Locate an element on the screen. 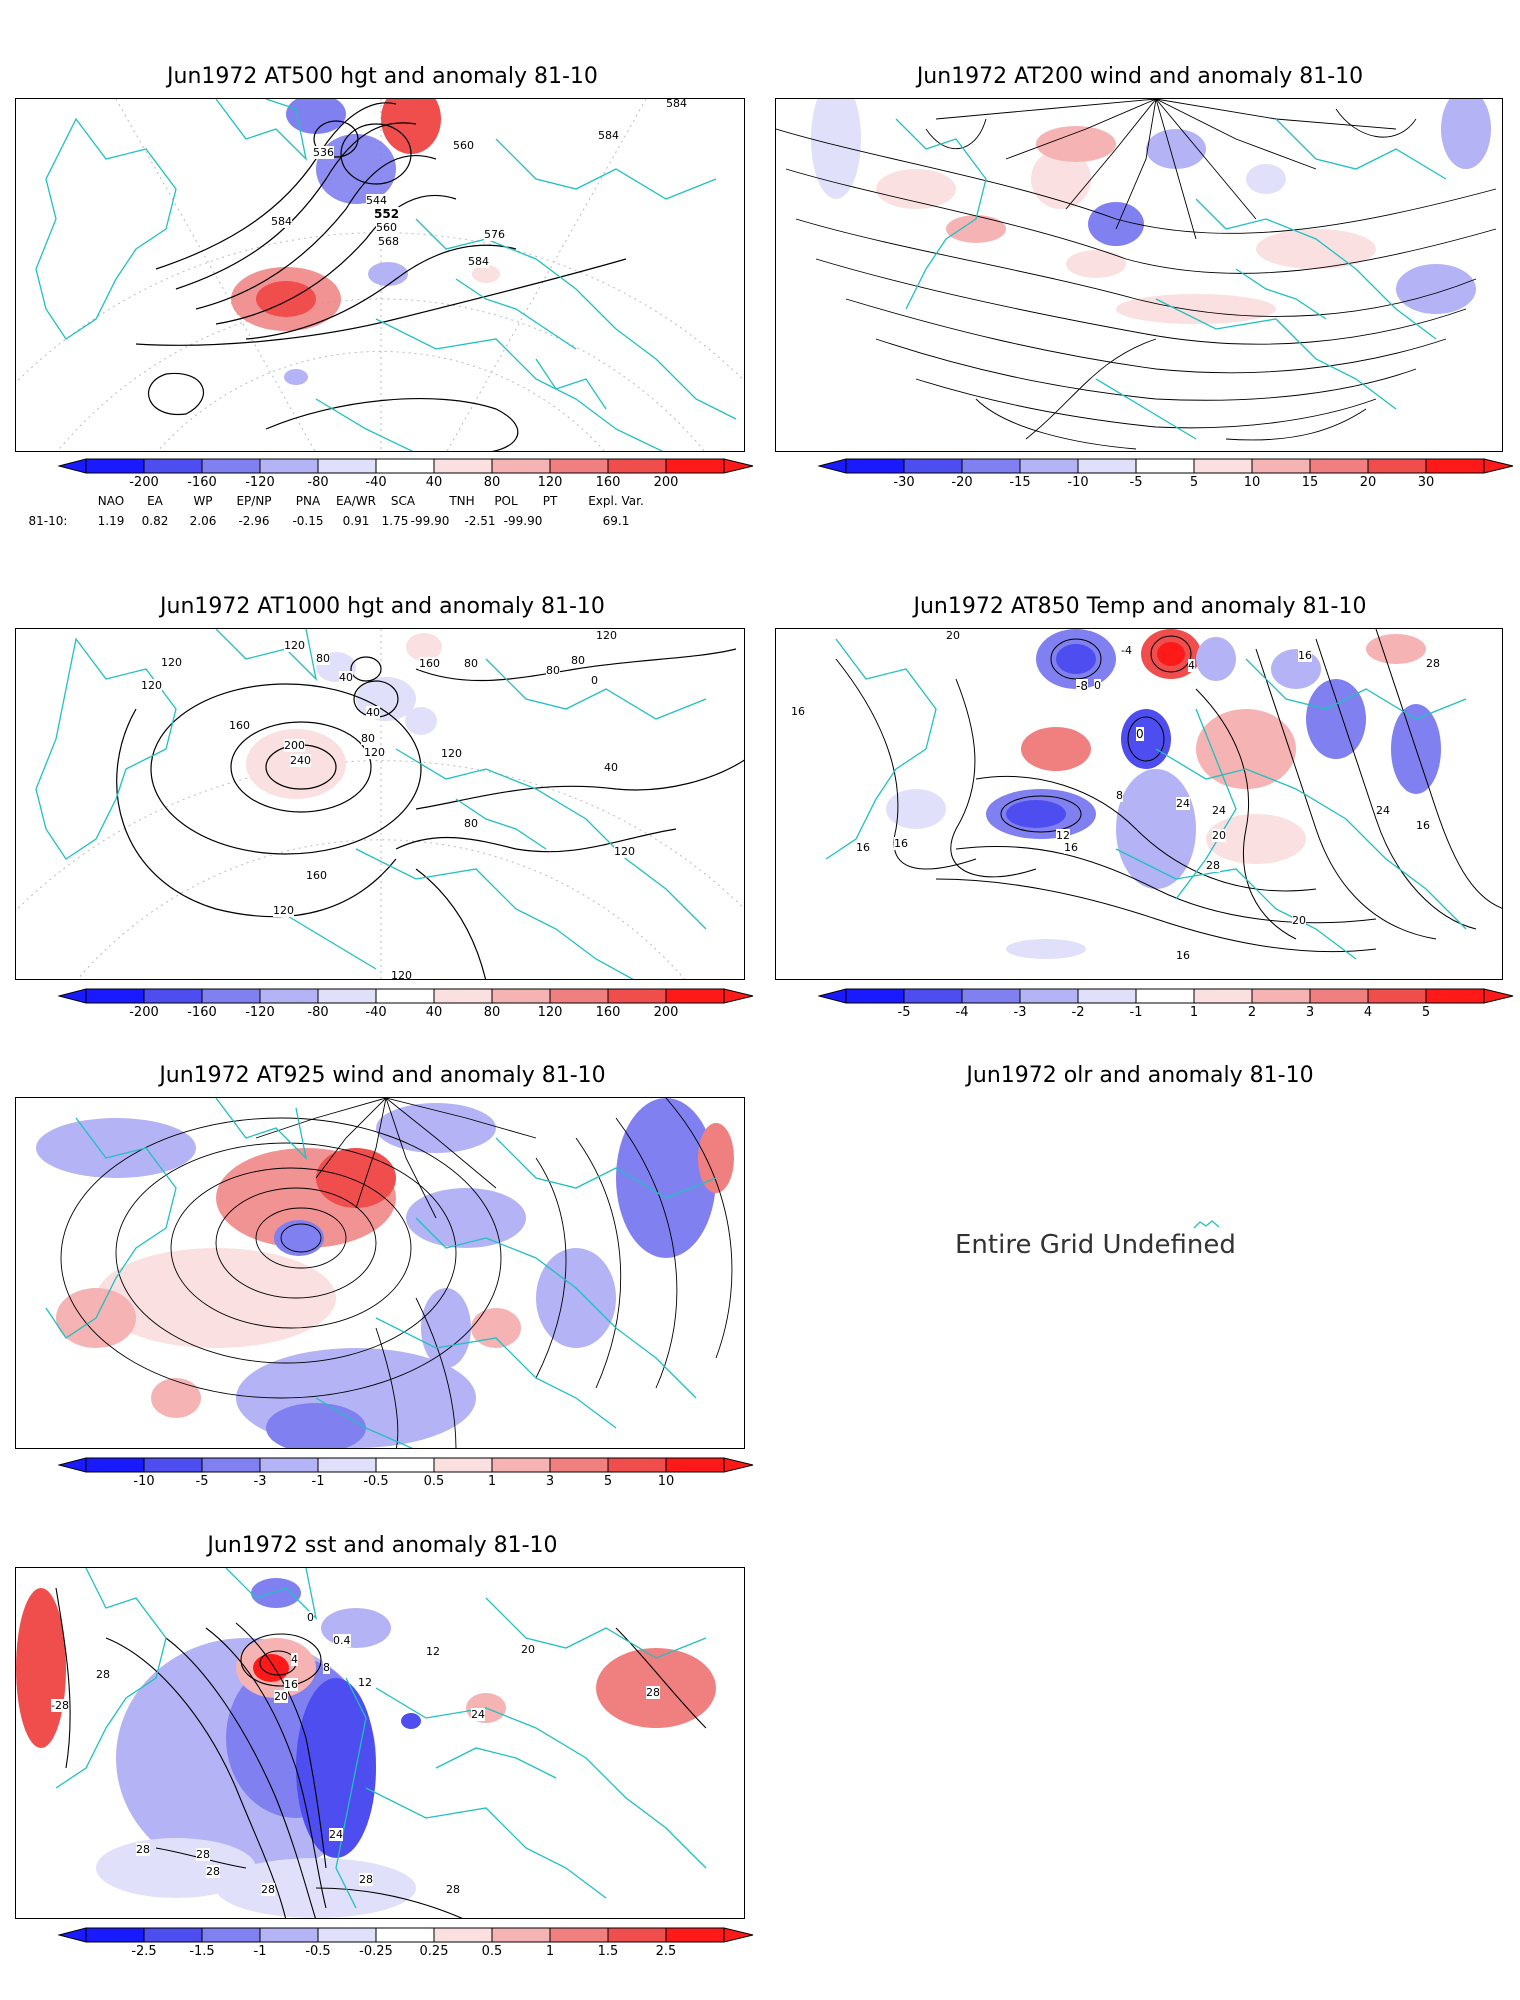  teleconn-header: EA is located at coordinates (155, 501).